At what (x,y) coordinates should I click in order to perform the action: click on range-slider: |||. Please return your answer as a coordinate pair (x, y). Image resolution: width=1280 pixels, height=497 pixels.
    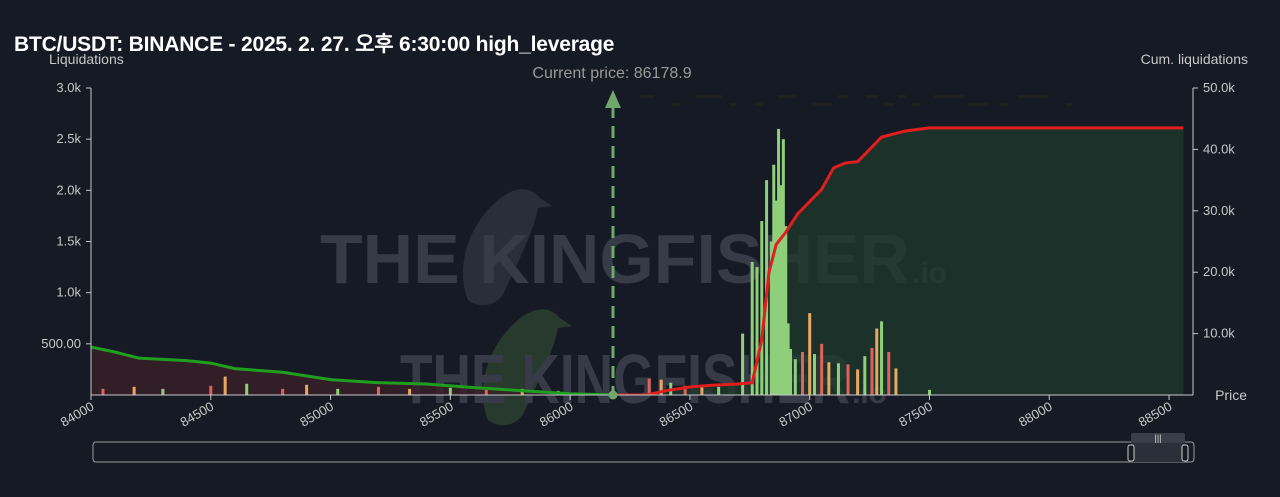
    Looking at the image, I should click on (643, 448).